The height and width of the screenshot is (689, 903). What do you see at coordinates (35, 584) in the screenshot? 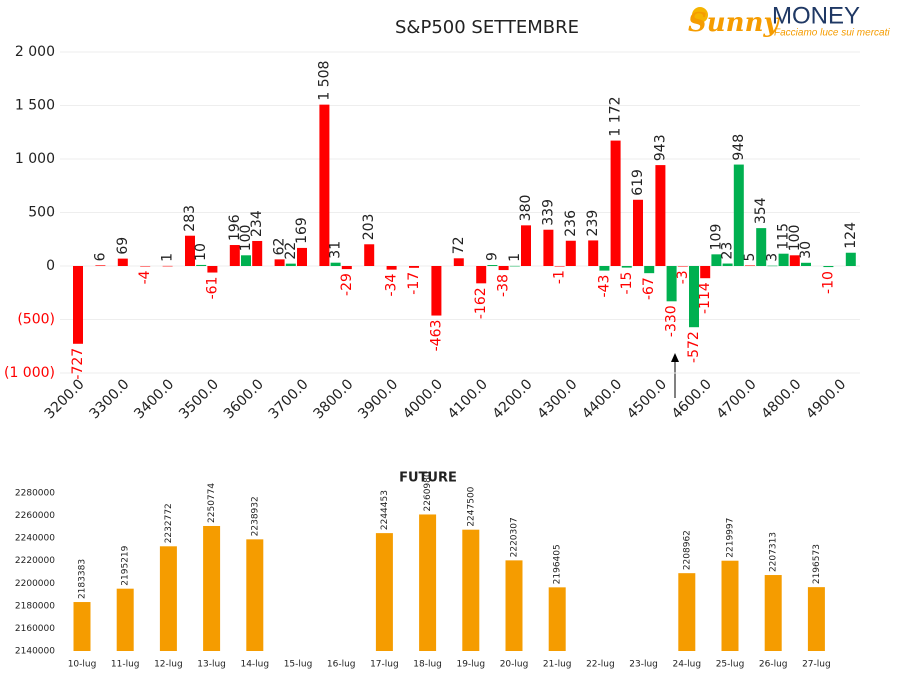
I see `y-tick-label: 2200000` at bounding box center [35, 584].